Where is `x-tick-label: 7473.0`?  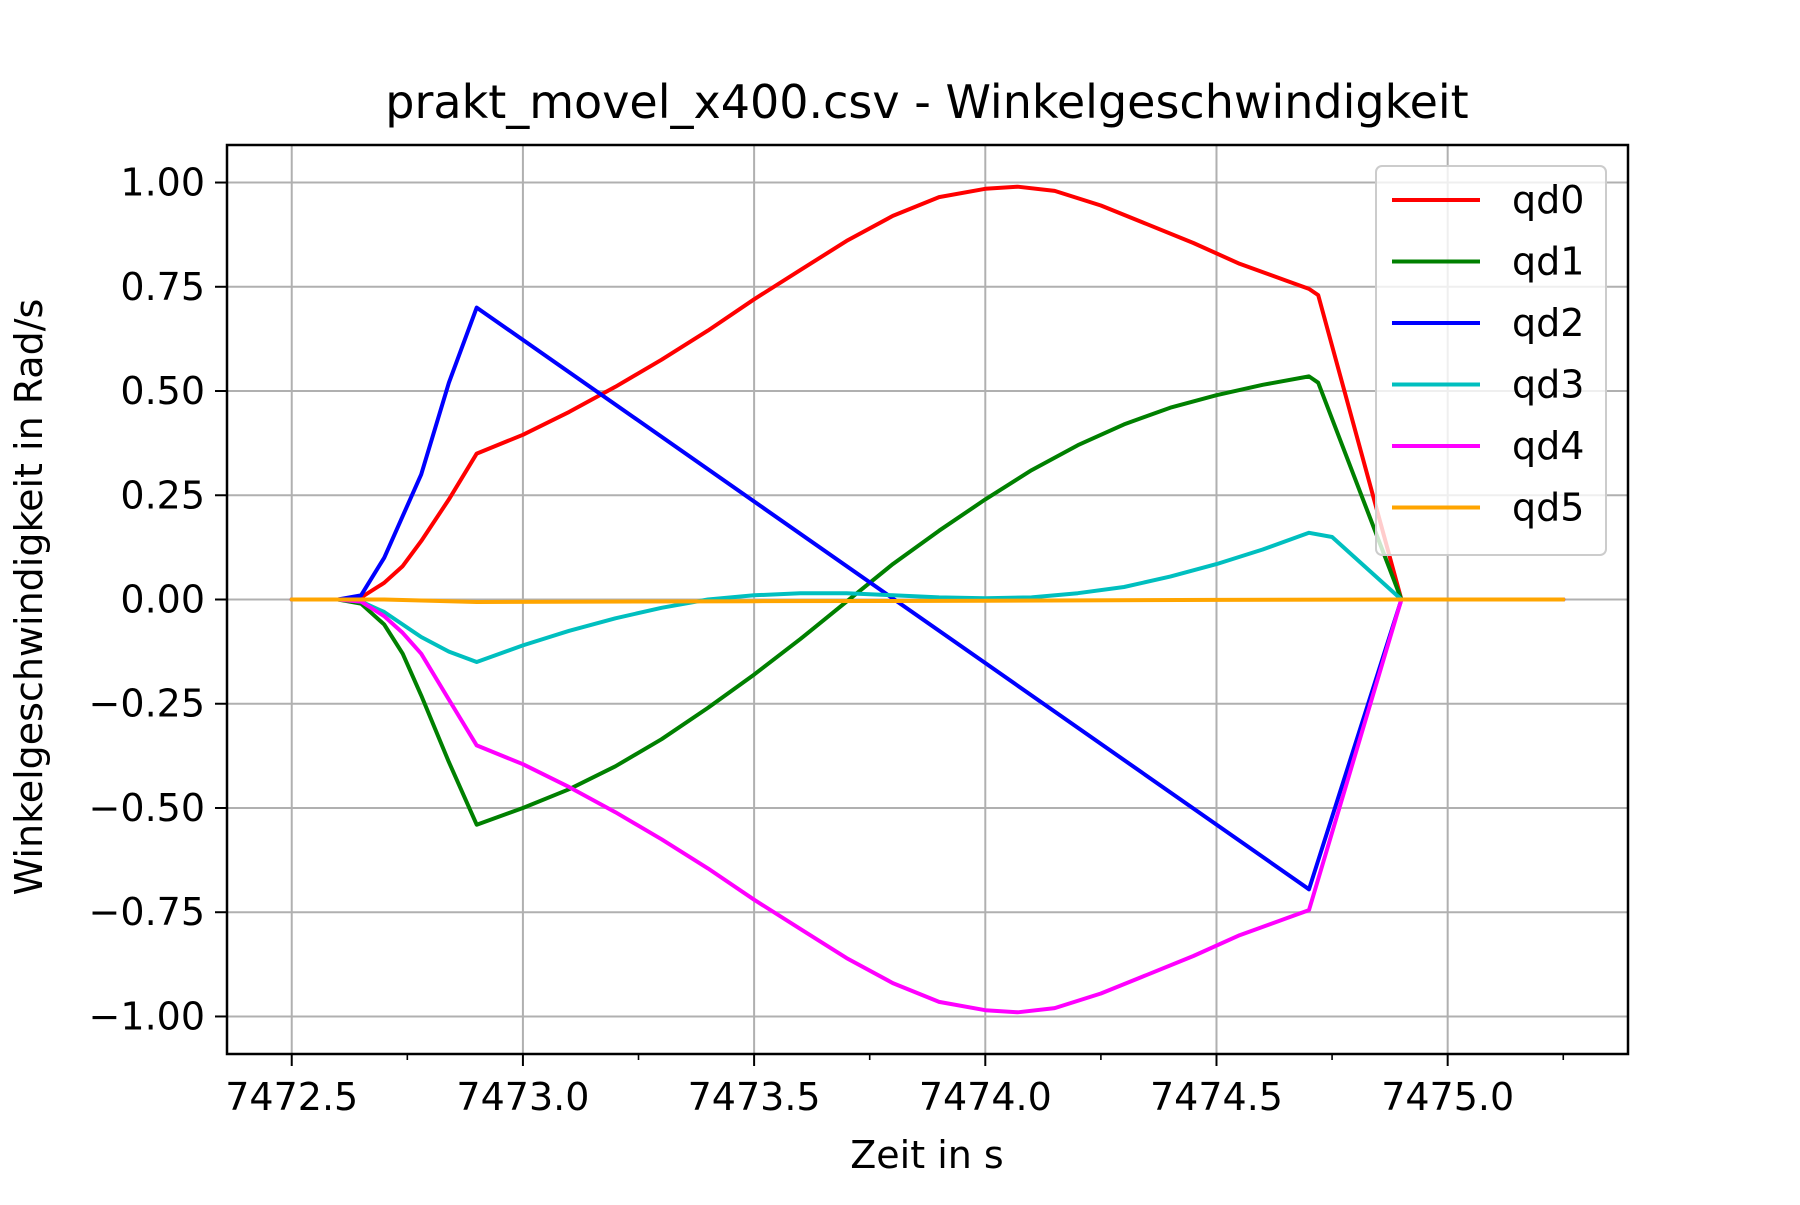
x-tick-label: 7473.0 is located at coordinates (522, 1097).